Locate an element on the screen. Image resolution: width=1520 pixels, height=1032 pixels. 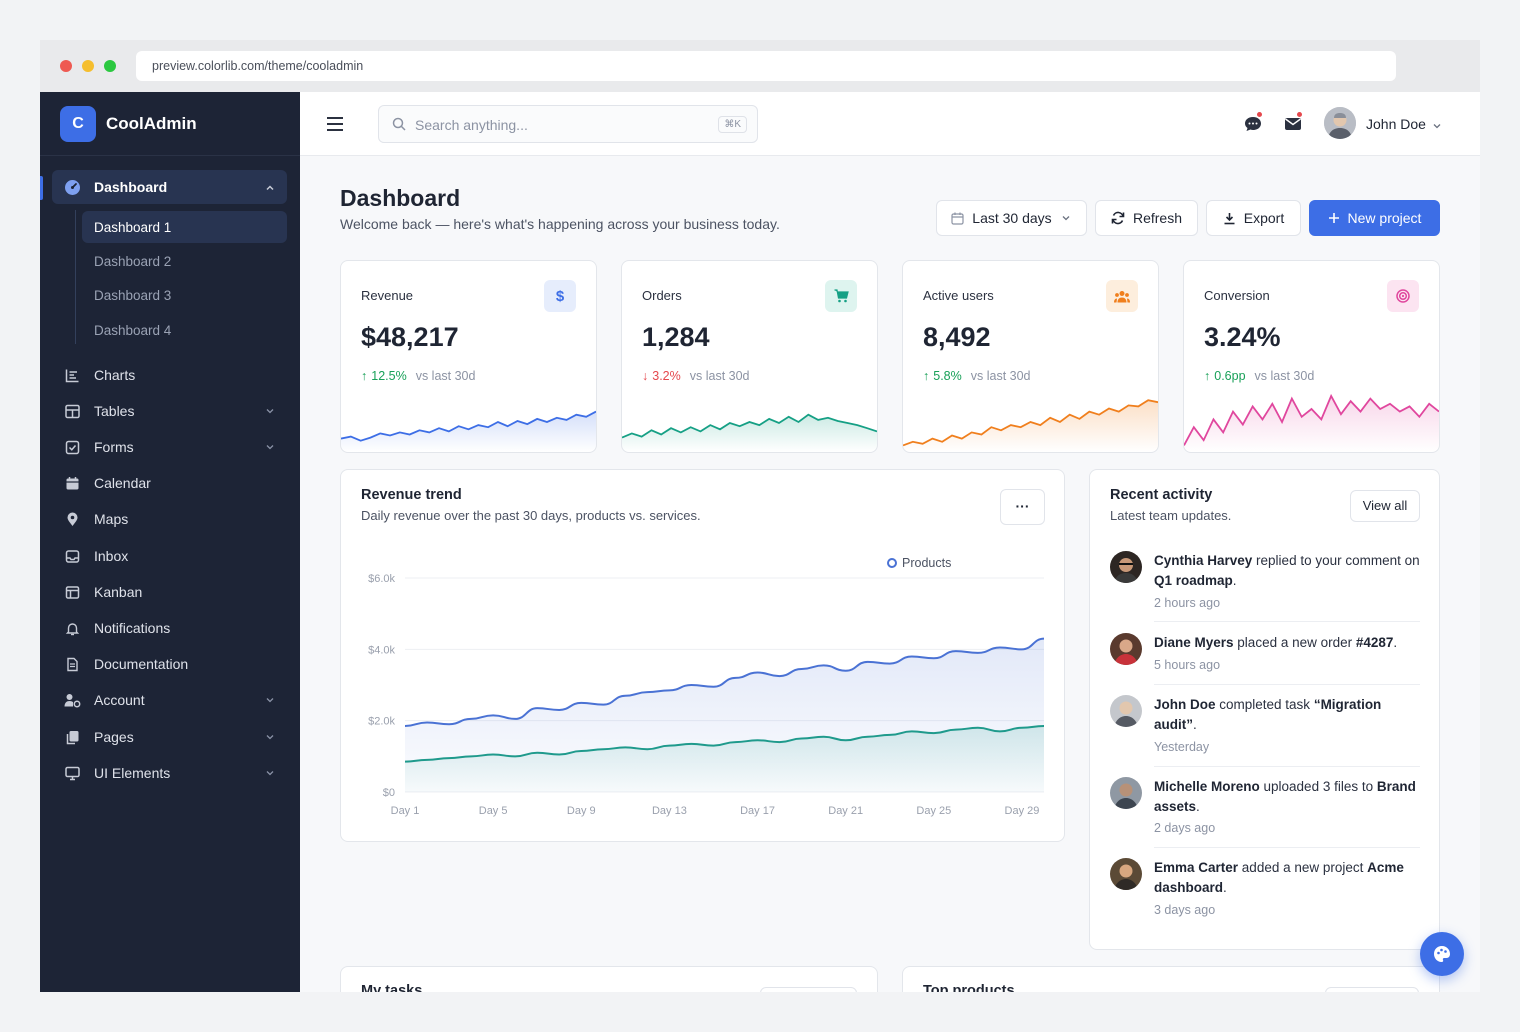
sidebar-item-ui-elements: UI Elements is located at coordinates (117, 773).